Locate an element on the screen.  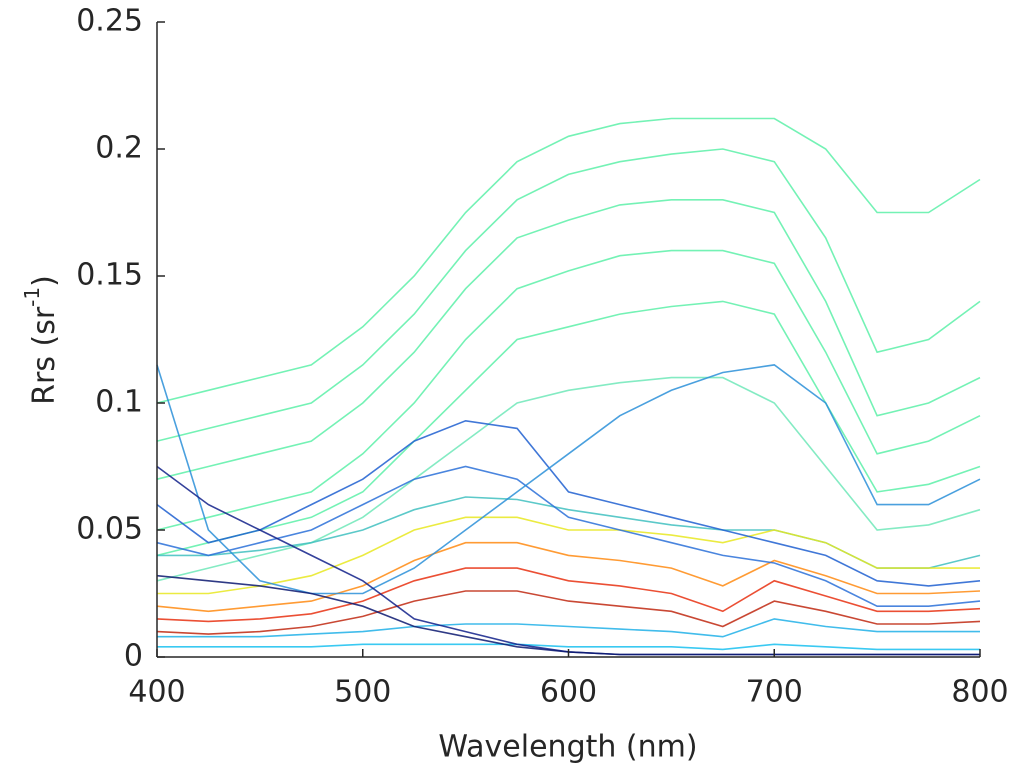
x-tick-label: 500 is located at coordinates (362, 692).